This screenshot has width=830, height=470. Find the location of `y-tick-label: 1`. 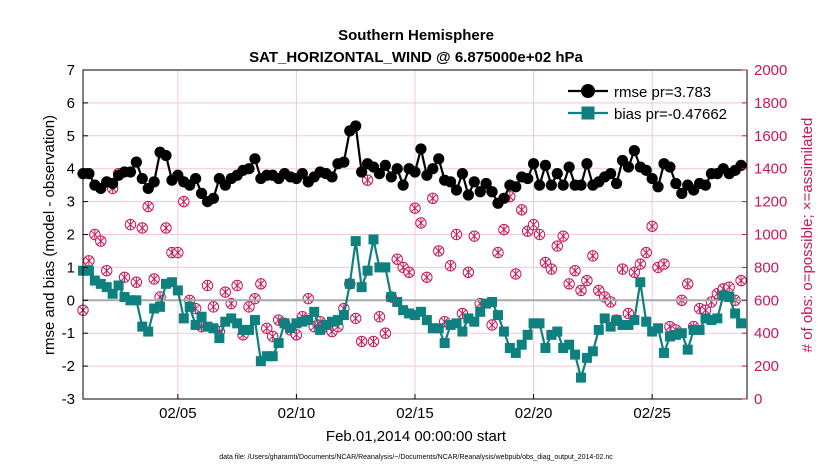

y-tick-label: 1 is located at coordinates (71, 267).